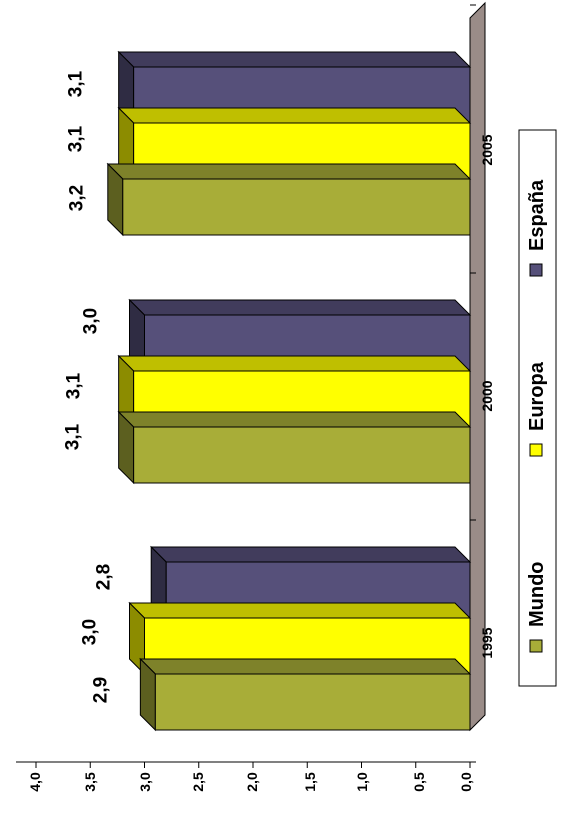 The width and height of the screenshot is (565, 821). What do you see at coordinates (89, 386) in the screenshot?
I see `data-labels: 2,9 3,0 2,8 3,1 3,1 3,0 3,2 3,1 3,1` at bounding box center [89, 386].